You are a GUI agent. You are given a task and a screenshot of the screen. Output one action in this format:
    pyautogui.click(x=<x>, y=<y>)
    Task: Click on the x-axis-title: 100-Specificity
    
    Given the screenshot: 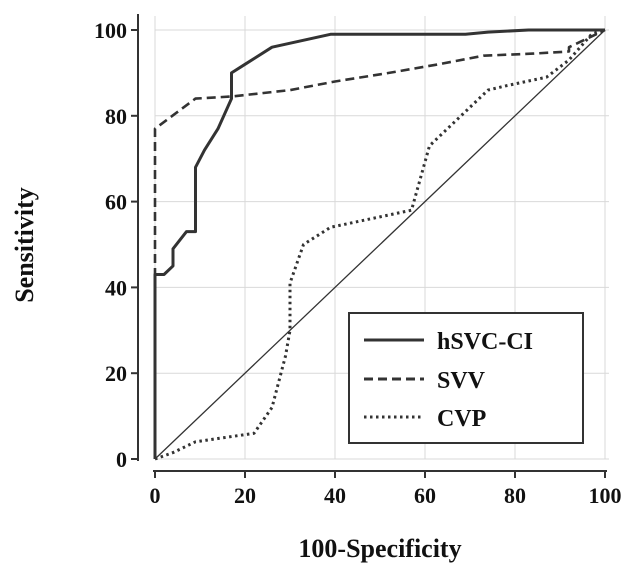 What is the action you would take?
    pyautogui.click(x=379, y=548)
    